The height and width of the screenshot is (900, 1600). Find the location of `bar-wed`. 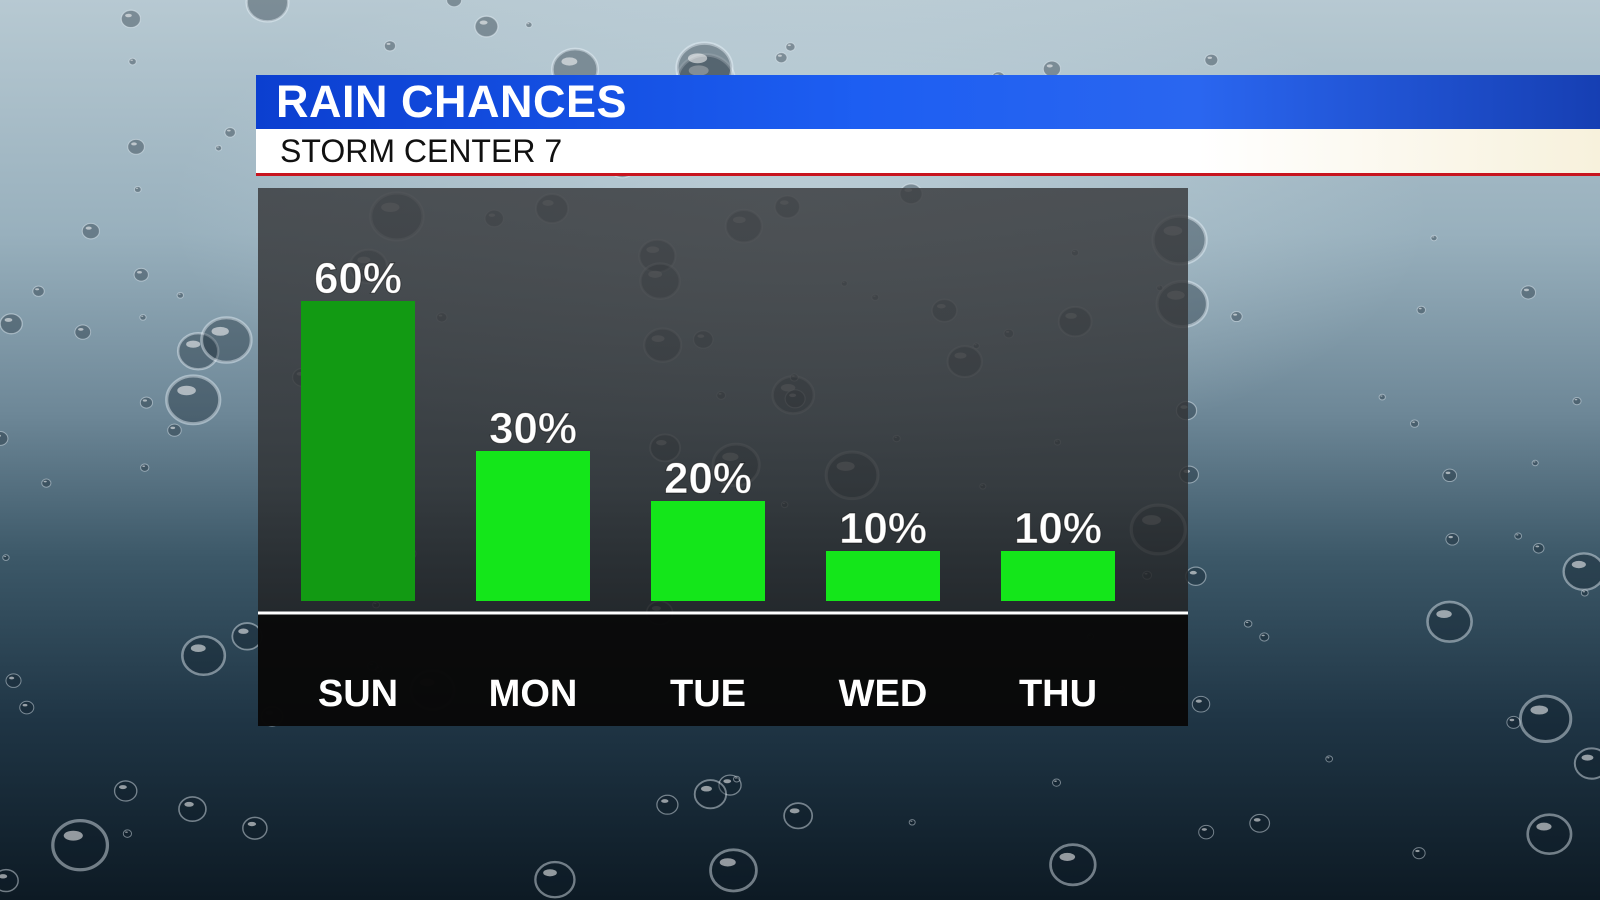

bar-wed is located at coordinates (883, 576).